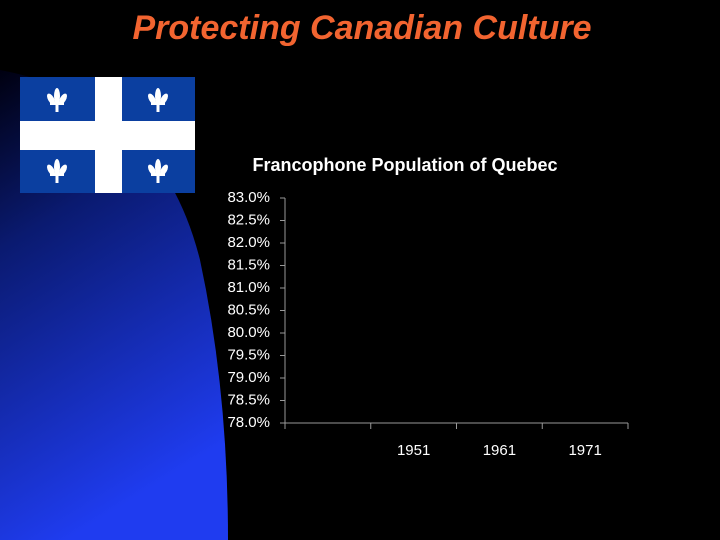 Image resolution: width=720 pixels, height=540 pixels. What do you see at coordinates (499, 450) in the screenshot?
I see `x-tick-label: 1961` at bounding box center [499, 450].